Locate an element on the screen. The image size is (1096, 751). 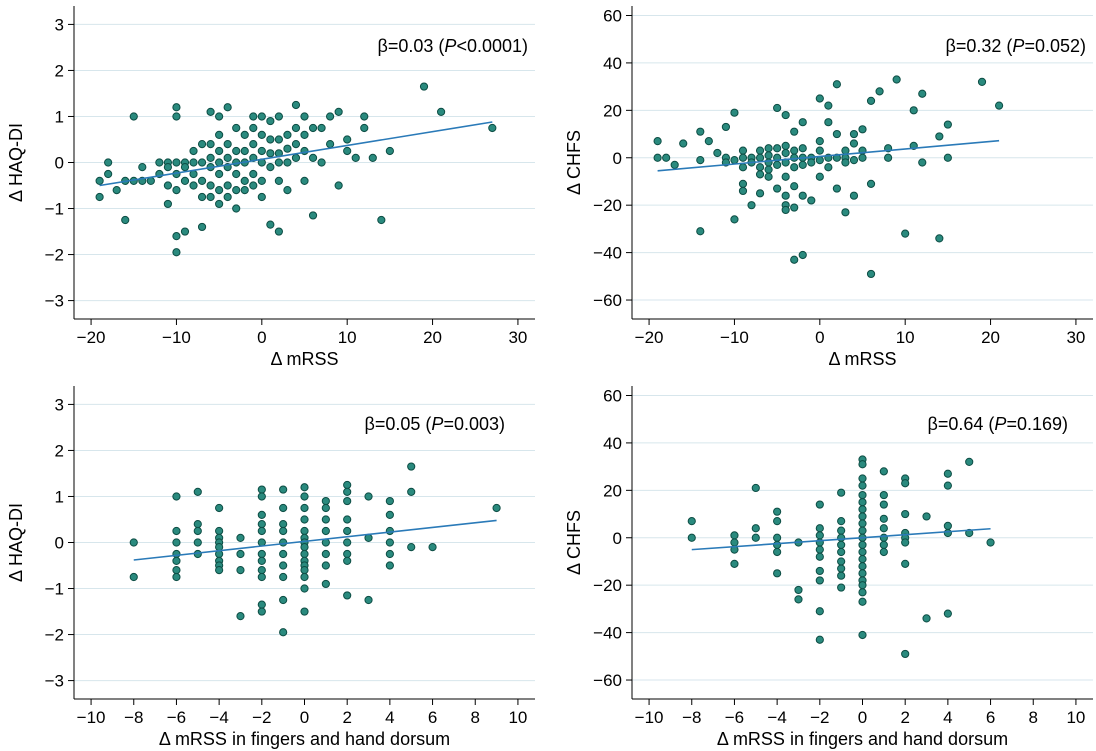
y-tick-label: −1 is located at coordinates (54, 209).